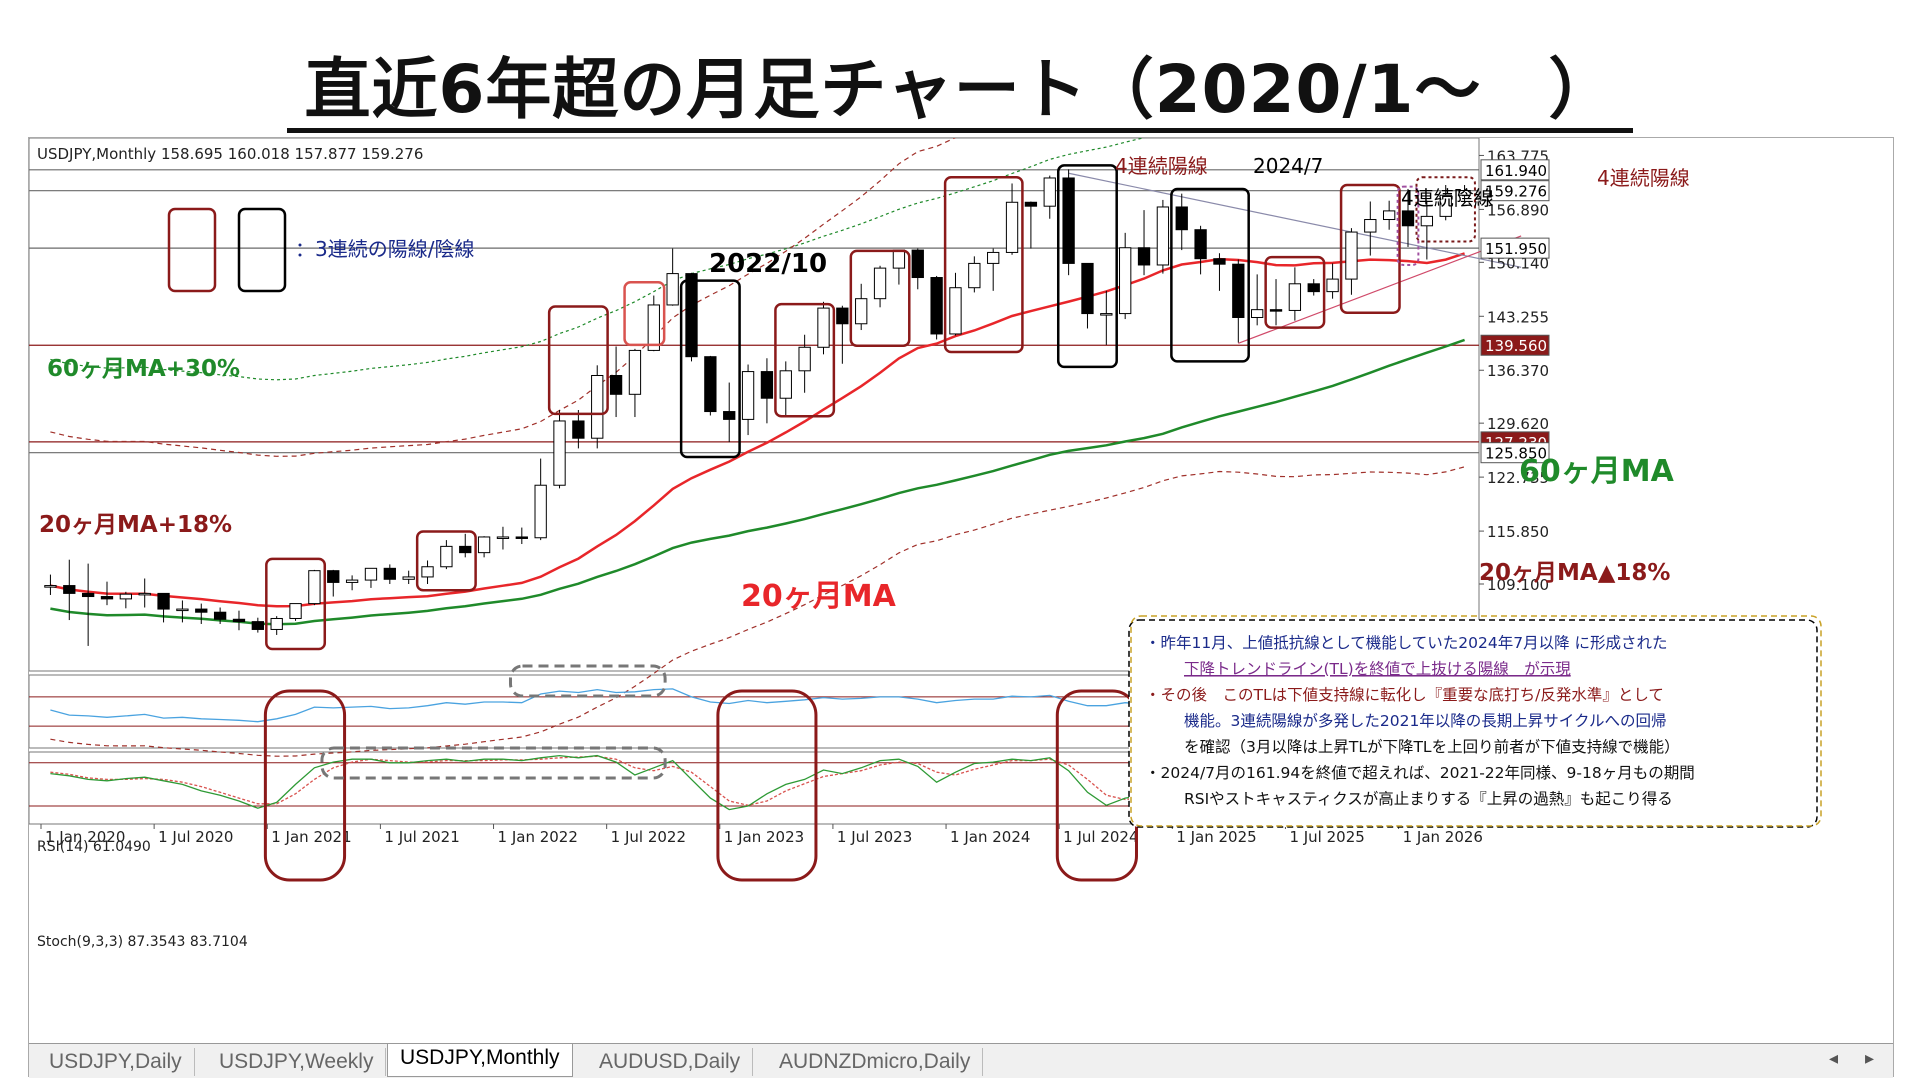 The height and width of the screenshot is (1080, 1920). What do you see at coordinates (1432, 747) in the screenshot?
I see `note-line-5: を確認（3月以降は上昇TLが下降TLを上回り前者が下値支持線で機能）` at bounding box center [1432, 747].